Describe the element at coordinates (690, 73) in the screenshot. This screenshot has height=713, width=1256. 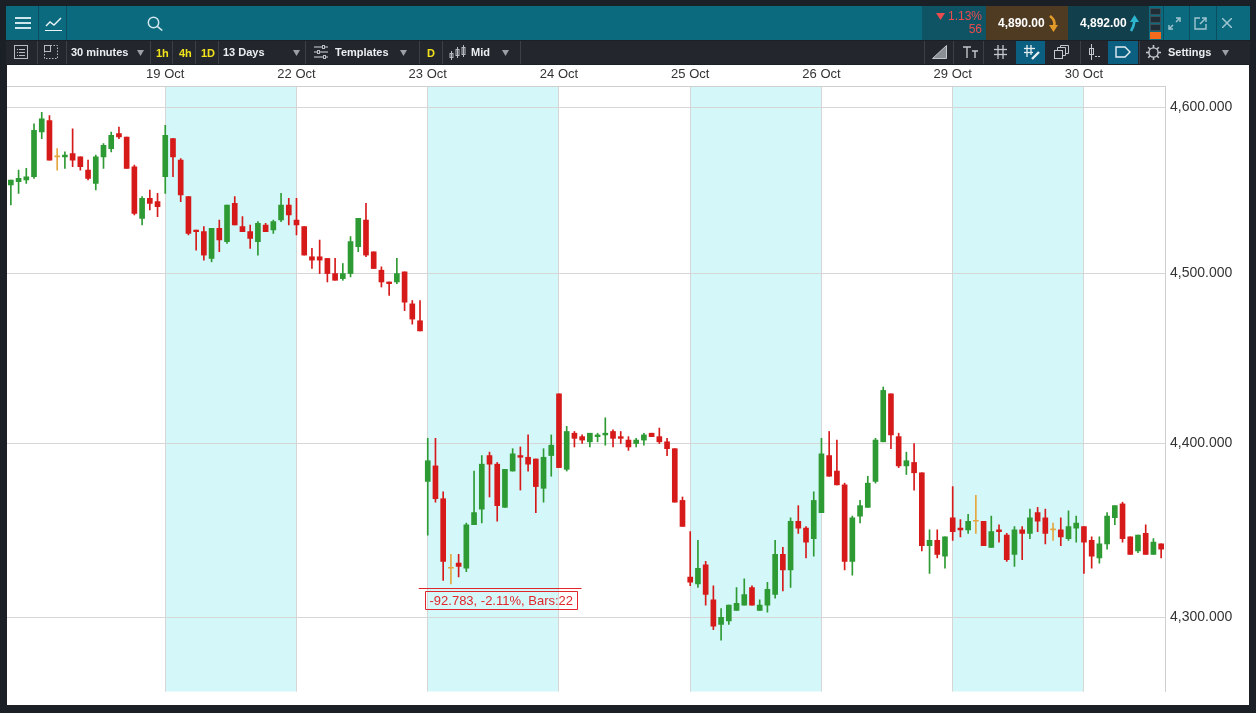
I see `x-tick-label: 25 Oct` at that location.